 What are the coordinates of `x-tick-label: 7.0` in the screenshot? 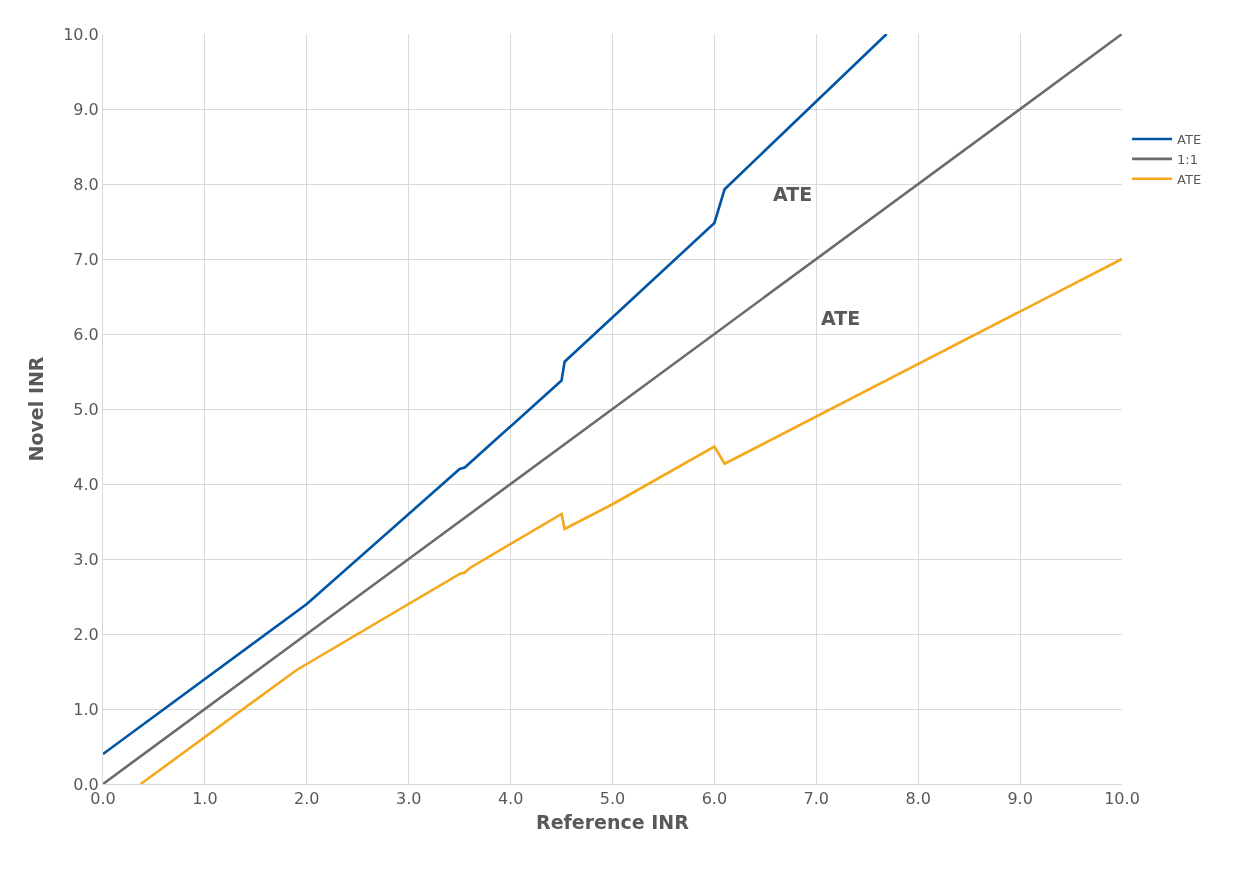 It's located at (816, 799).